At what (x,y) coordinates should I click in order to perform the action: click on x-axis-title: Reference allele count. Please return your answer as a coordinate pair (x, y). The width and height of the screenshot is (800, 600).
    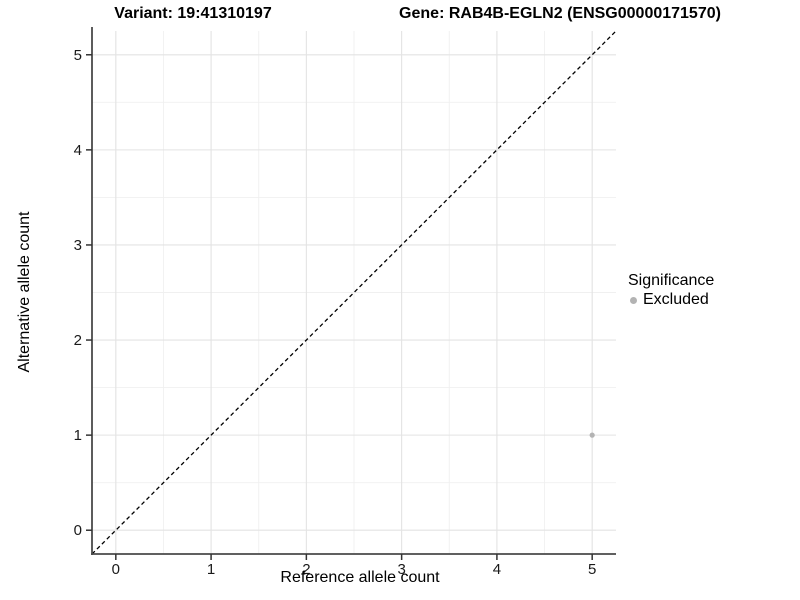
    Looking at the image, I should click on (360, 577).